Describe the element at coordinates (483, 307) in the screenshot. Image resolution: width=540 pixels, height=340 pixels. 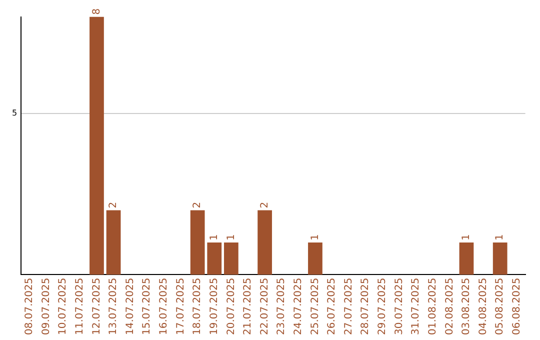
I see `x-tick-label: 04.08.2025` at that location.